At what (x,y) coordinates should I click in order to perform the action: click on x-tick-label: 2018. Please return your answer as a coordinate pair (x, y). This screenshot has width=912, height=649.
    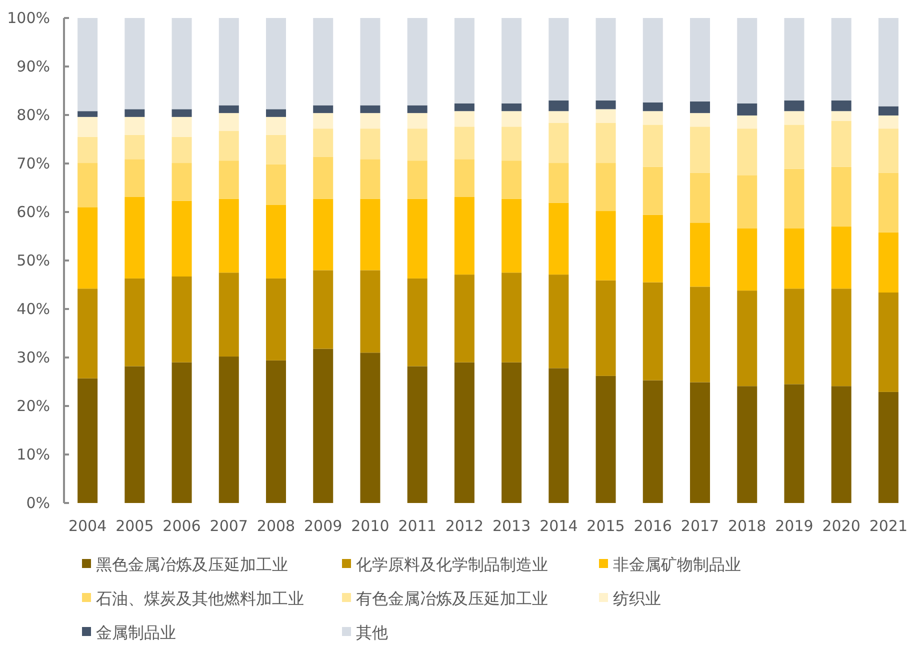
    Looking at the image, I should click on (747, 526).